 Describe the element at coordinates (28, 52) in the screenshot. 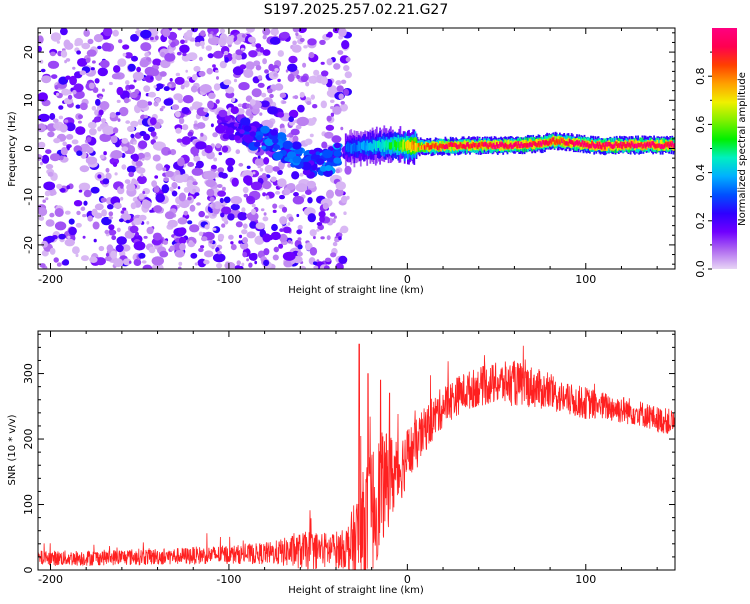

I see `y-tick-label: 20` at that location.